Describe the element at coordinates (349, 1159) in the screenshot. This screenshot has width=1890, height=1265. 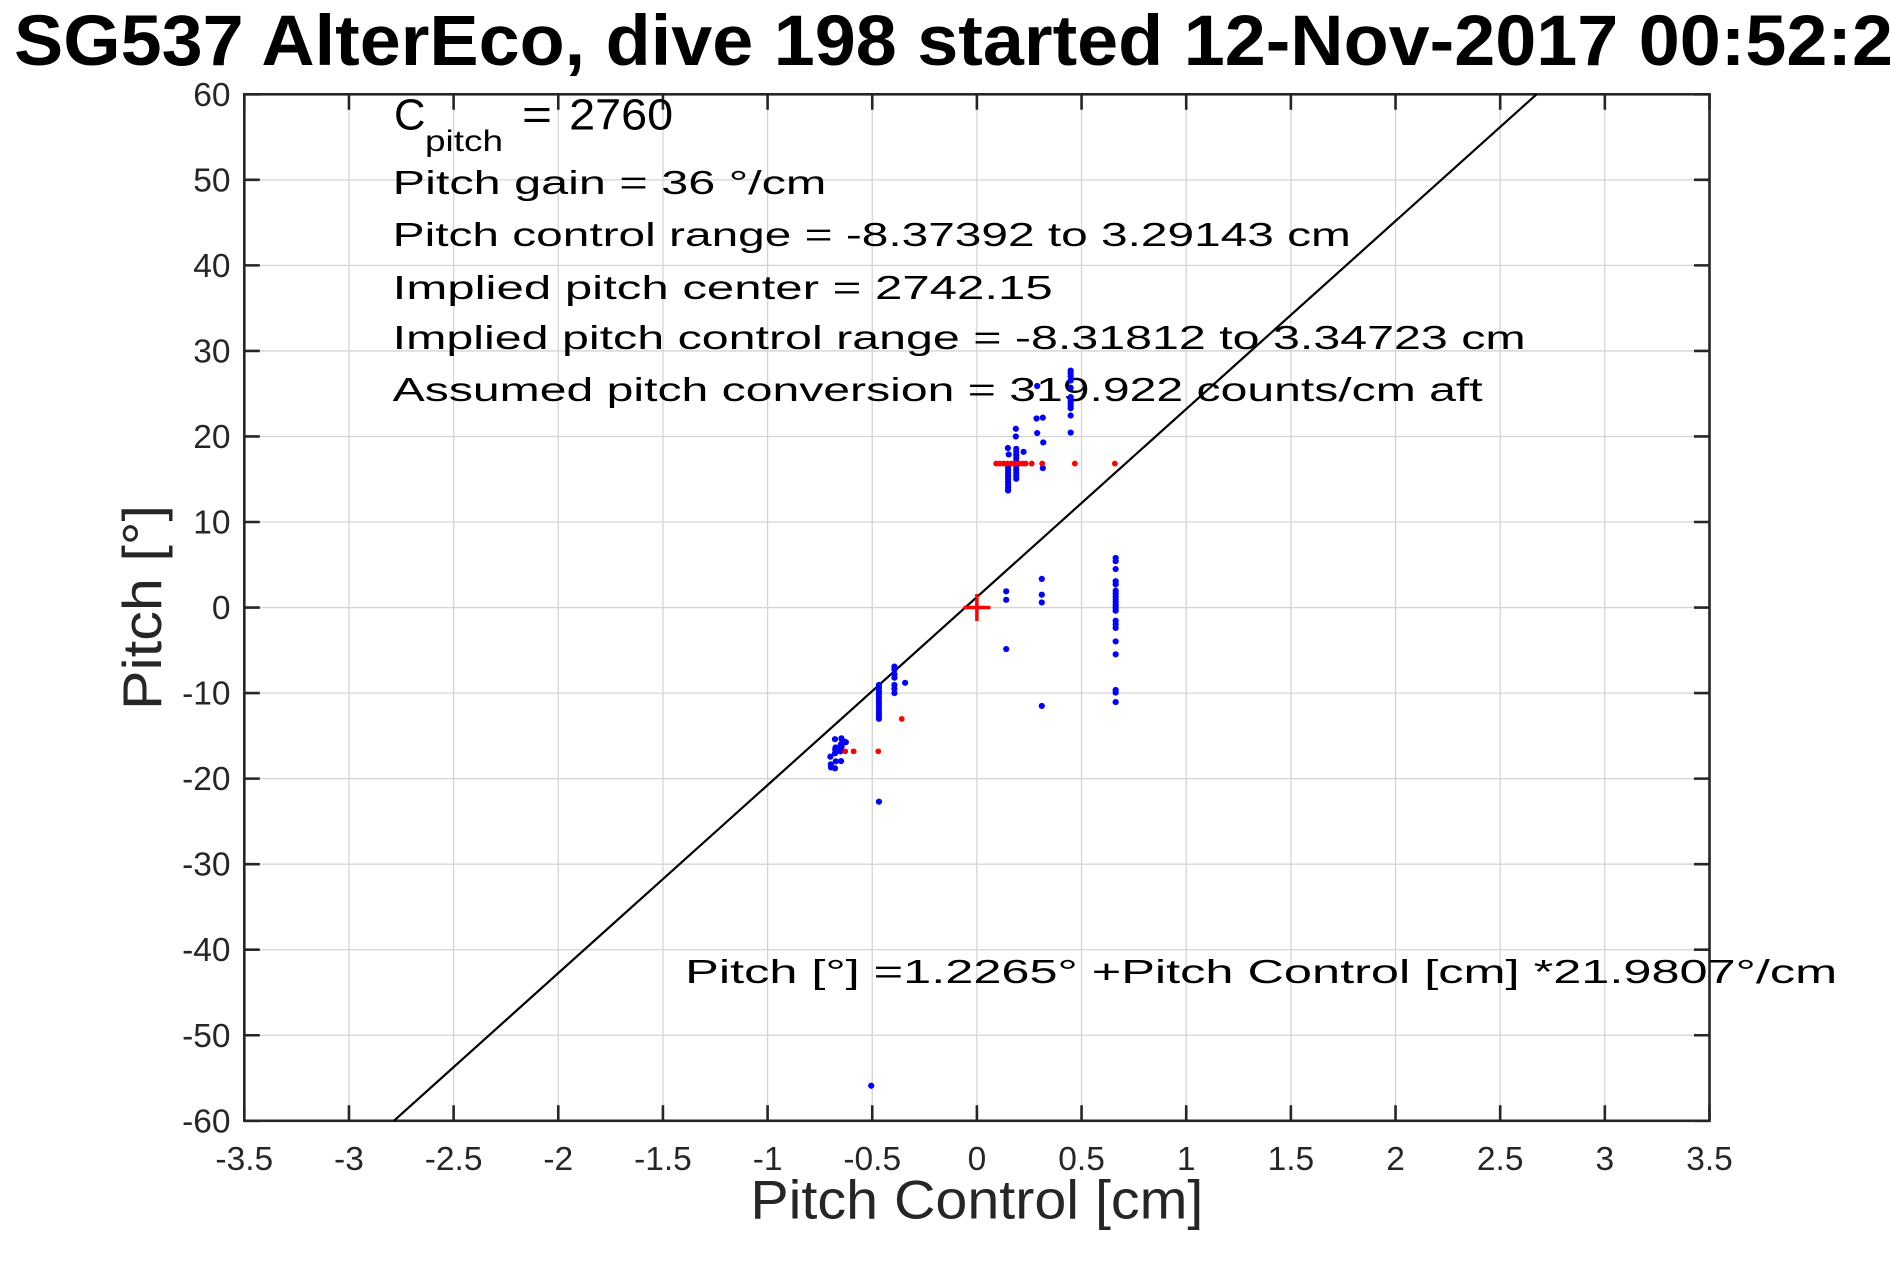
I see `svg-text: -3` at that location.